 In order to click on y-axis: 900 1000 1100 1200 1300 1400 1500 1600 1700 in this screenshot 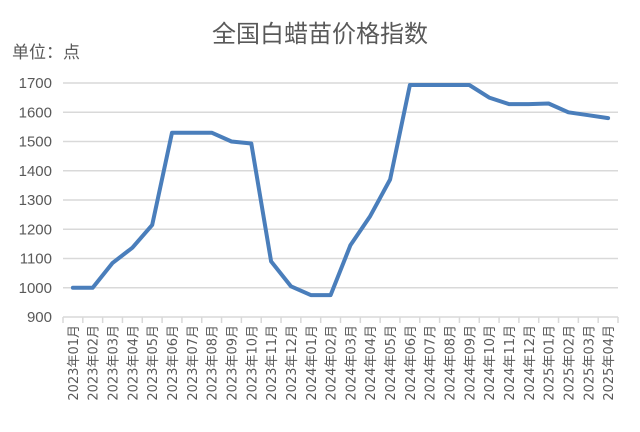, I will do `click(35, 200)`.